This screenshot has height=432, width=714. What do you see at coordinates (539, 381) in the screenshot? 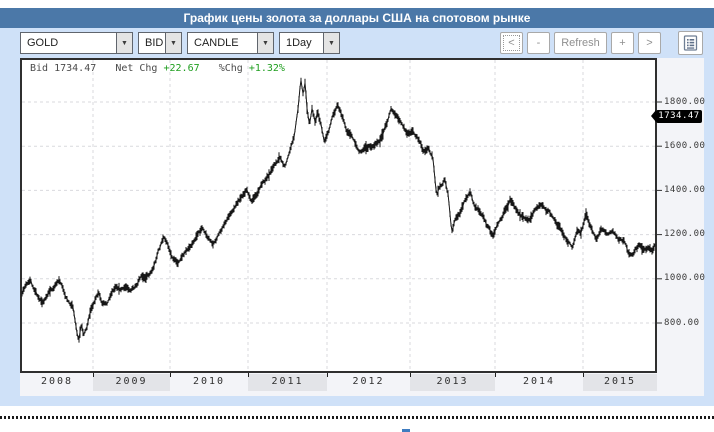
I see `x-axis-label: 2014` at bounding box center [539, 381].